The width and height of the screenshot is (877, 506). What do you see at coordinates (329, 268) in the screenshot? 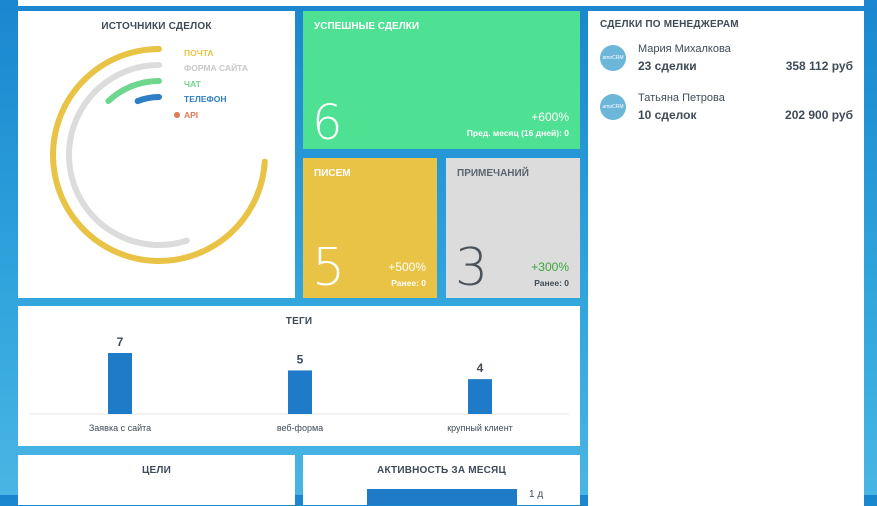
I see `letters-value: 5` at bounding box center [329, 268].